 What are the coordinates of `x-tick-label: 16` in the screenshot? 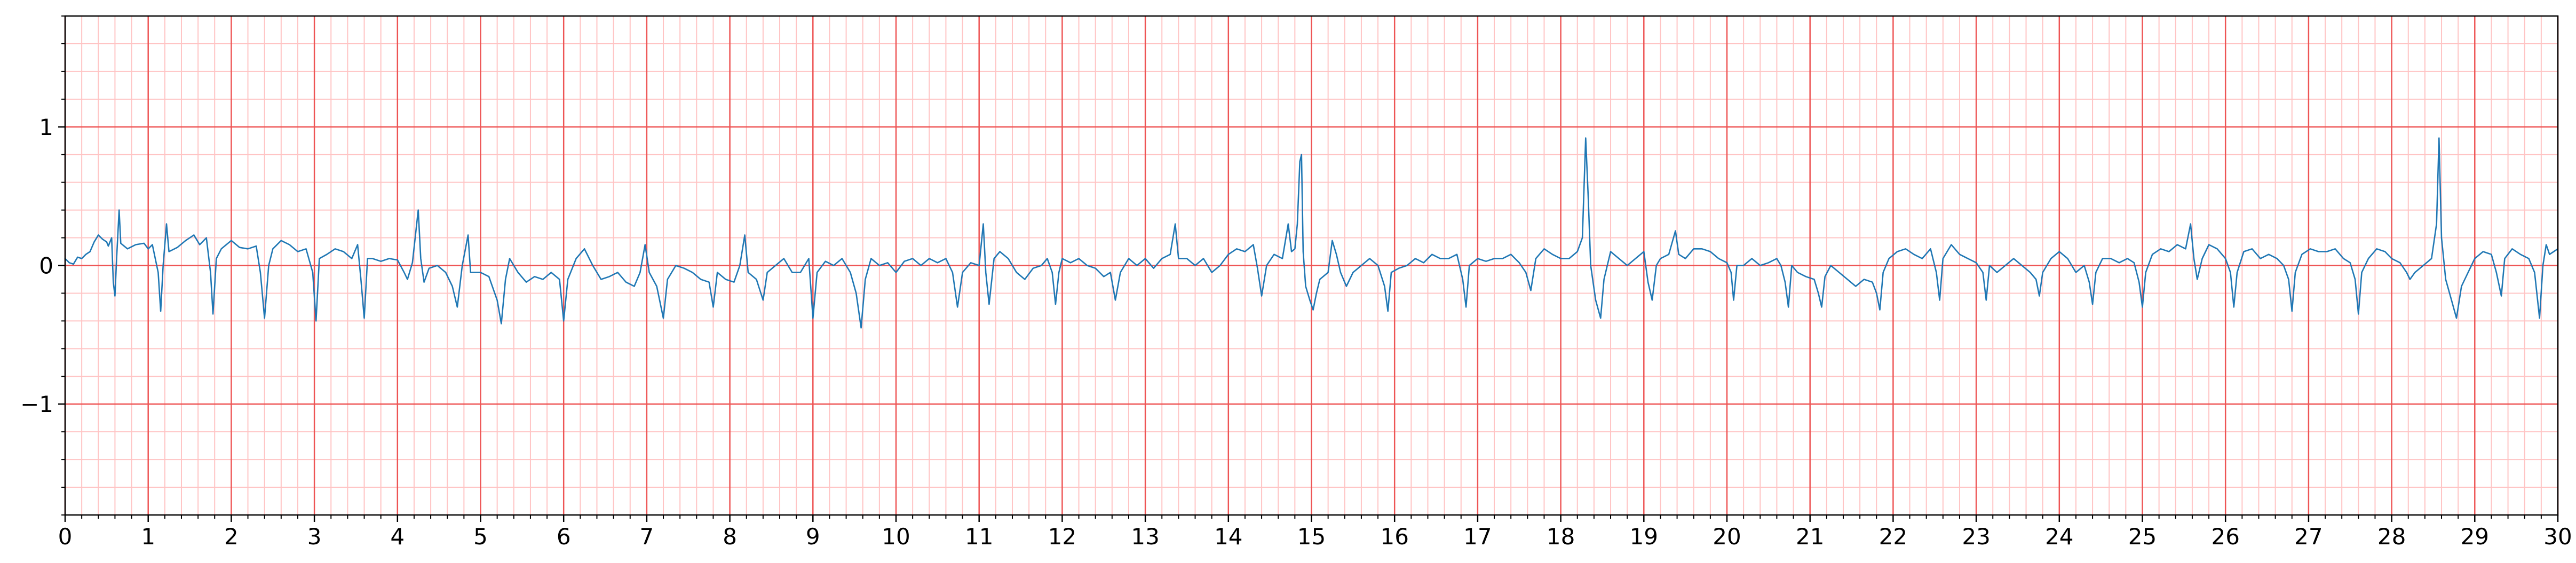 It's located at (1394, 537).